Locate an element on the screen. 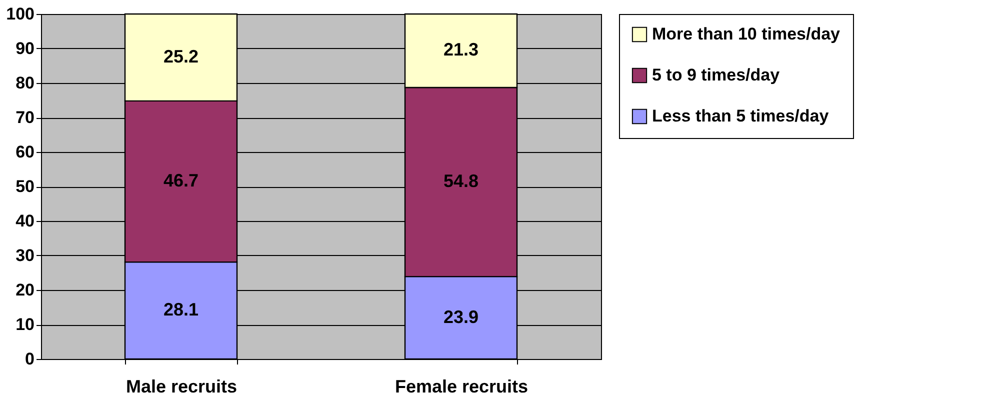 This screenshot has height=417, width=997. data-label: 46.7 is located at coordinates (181, 180).